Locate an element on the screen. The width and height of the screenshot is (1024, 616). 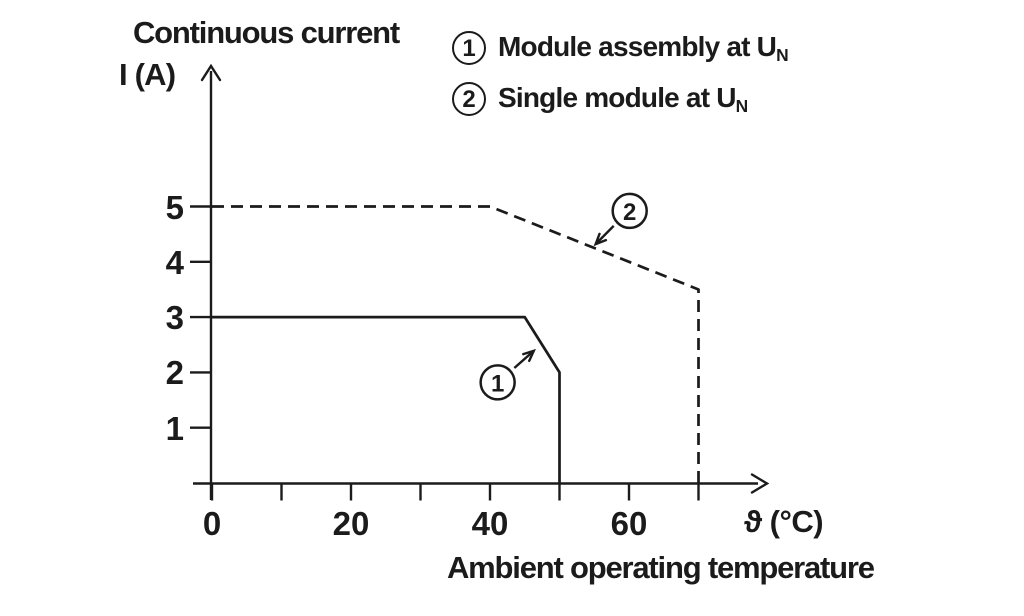
y-axis-unit-label: I (A) is located at coordinates (147, 74).